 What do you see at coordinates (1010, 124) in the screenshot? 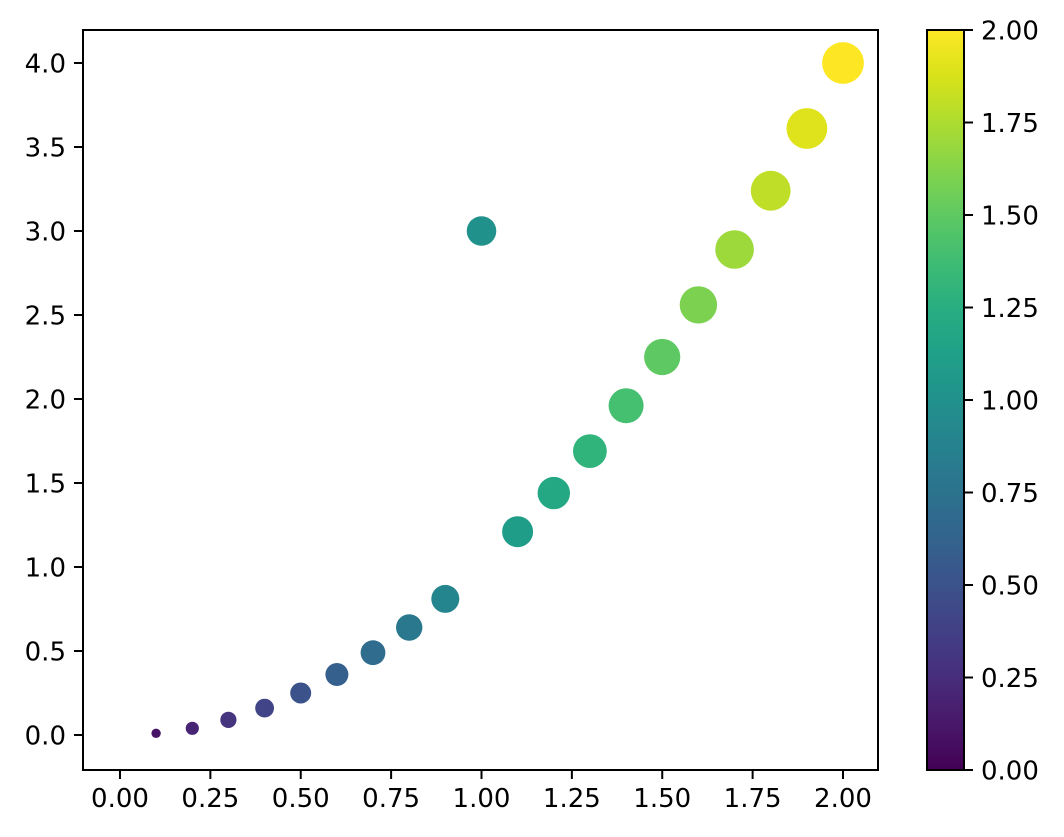
I see `colorbar-tick-label: 1.75` at bounding box center [1010, 124].